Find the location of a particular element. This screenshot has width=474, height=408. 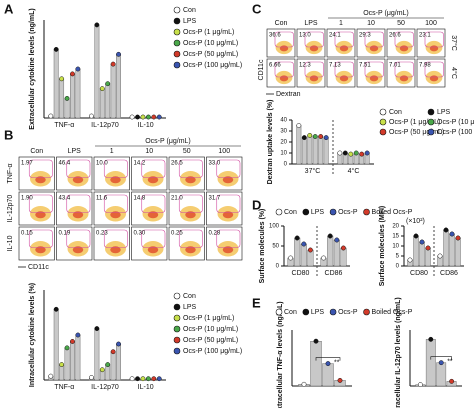

row-label: 37°C is located at coordinates (454, 43).